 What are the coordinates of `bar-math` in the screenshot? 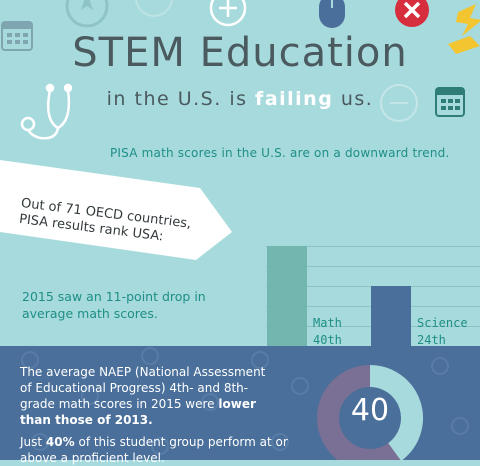 It's located at (287, 296).